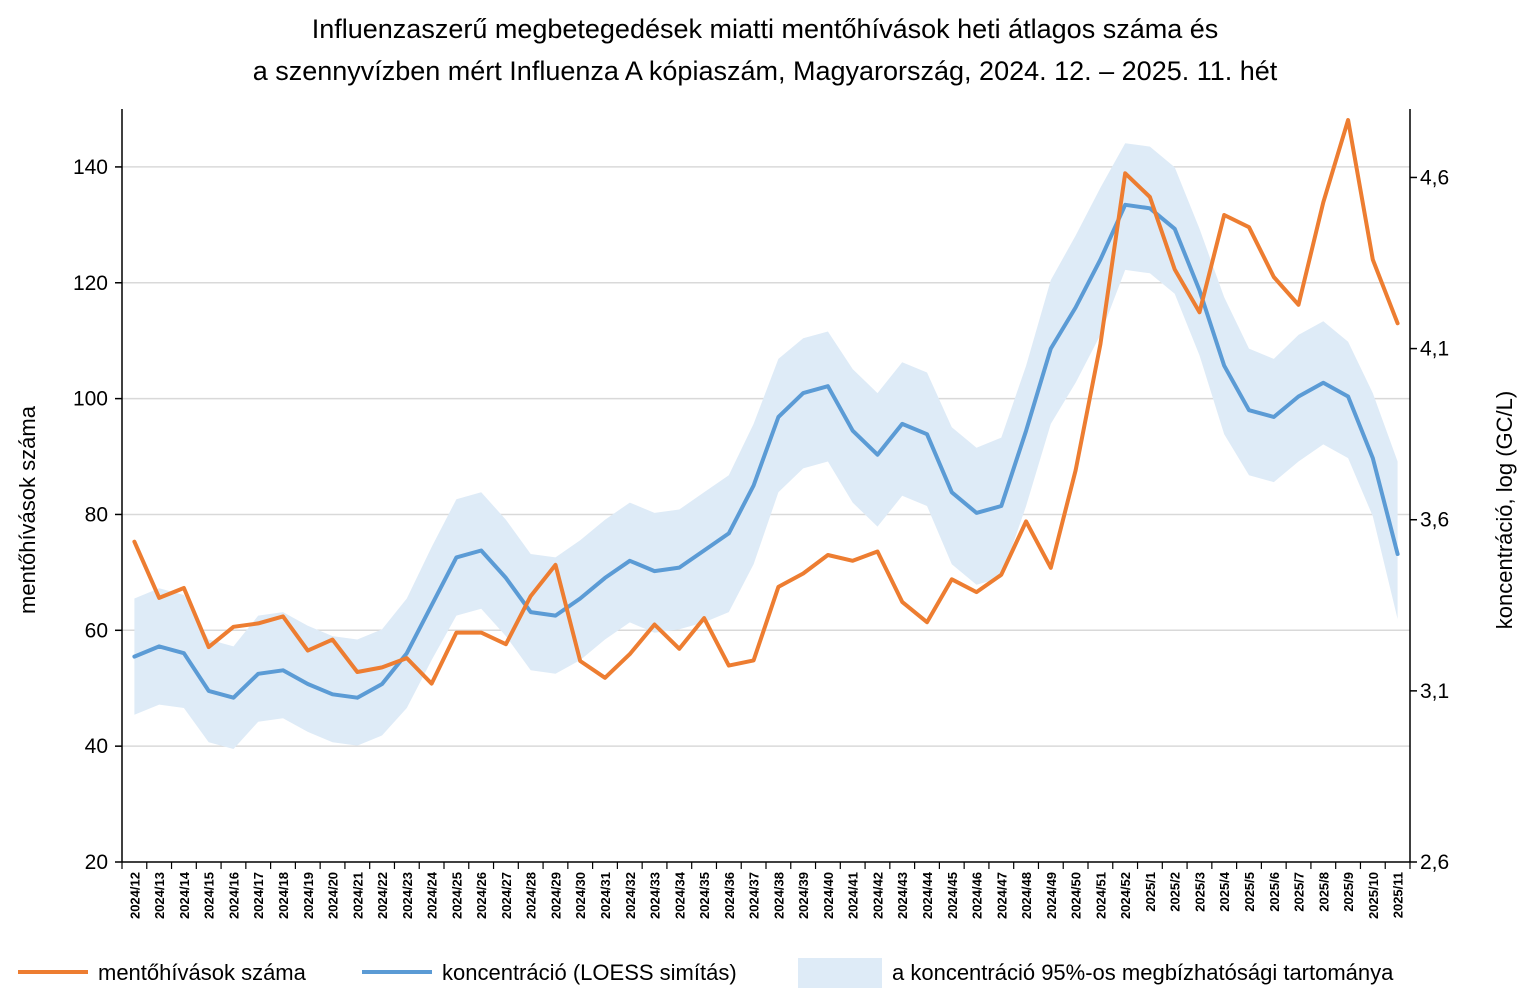 The image size is (1526, 1002). Describe the element at coordinates (1373, 895) in the screenshot. I see `x-tick-label: 2025/10` at that location.